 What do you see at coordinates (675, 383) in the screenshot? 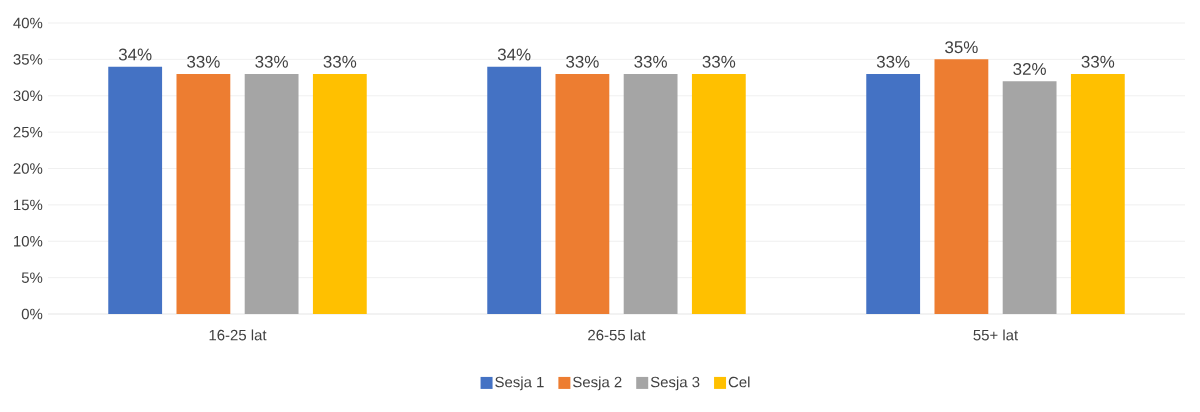
I see `legend-label: Sesja 3` at bounding box center [675, 383].